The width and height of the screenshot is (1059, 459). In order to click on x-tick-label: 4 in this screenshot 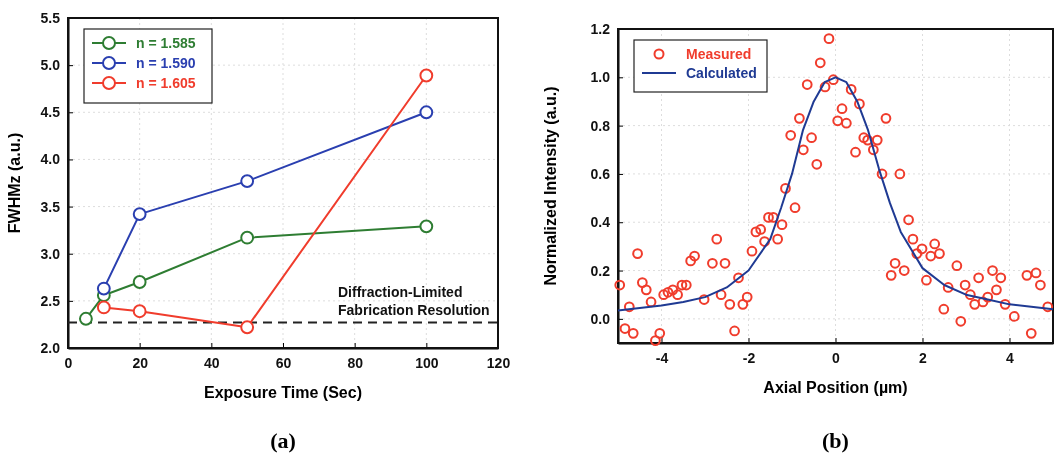, I will do `click(1010, 357)`.